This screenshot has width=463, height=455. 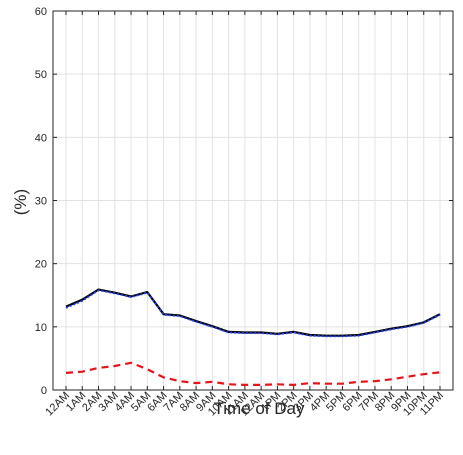 What do you see at coordinates (20, 202) in the screenshot?
I see `y-axis-label: (%)` at bounding box center [20, 202].